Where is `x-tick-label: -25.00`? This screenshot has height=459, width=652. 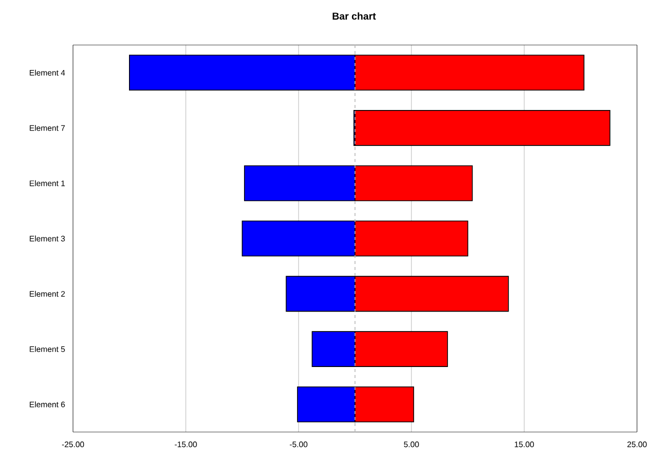
x-tick-label: -25.00 is located at coordinates (73, 445).